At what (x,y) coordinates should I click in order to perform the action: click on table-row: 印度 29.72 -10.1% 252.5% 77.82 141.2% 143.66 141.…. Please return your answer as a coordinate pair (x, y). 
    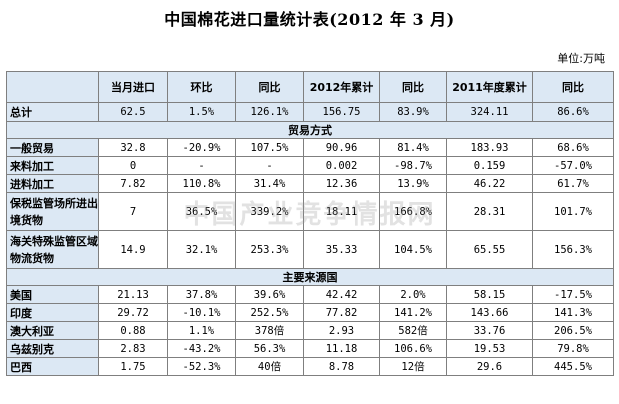
    Looking at the image, I should click on (310, 312).